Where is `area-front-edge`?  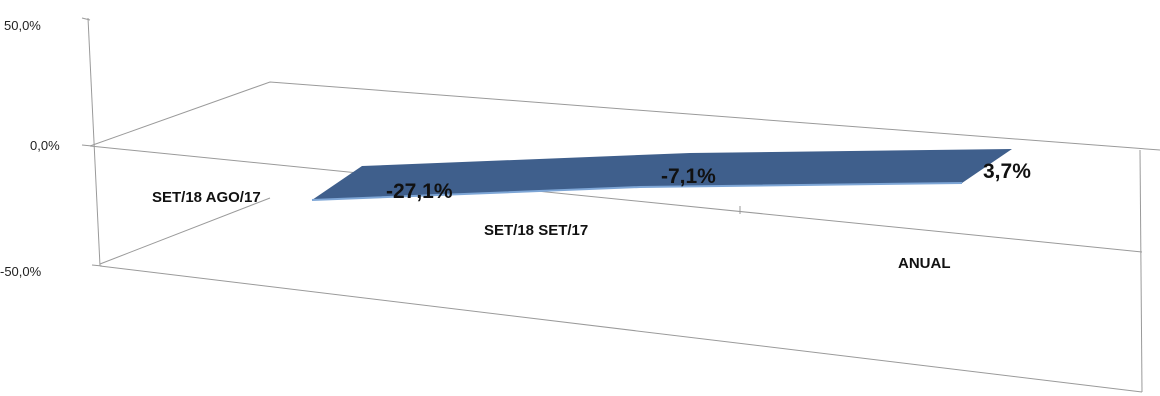
area-front-edge is located at coordinates (637, 191).